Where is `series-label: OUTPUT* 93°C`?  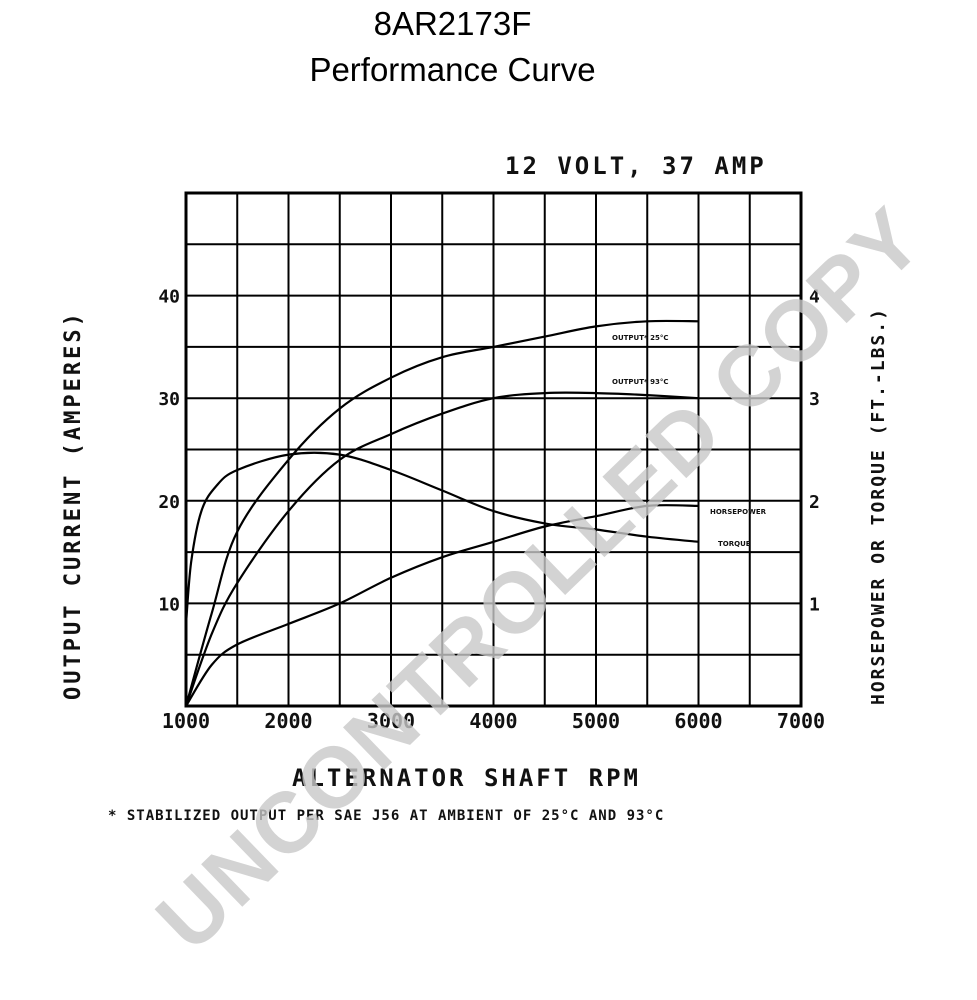 series-label: OUTPUT* 93°C is located at coordinates (640, 382).